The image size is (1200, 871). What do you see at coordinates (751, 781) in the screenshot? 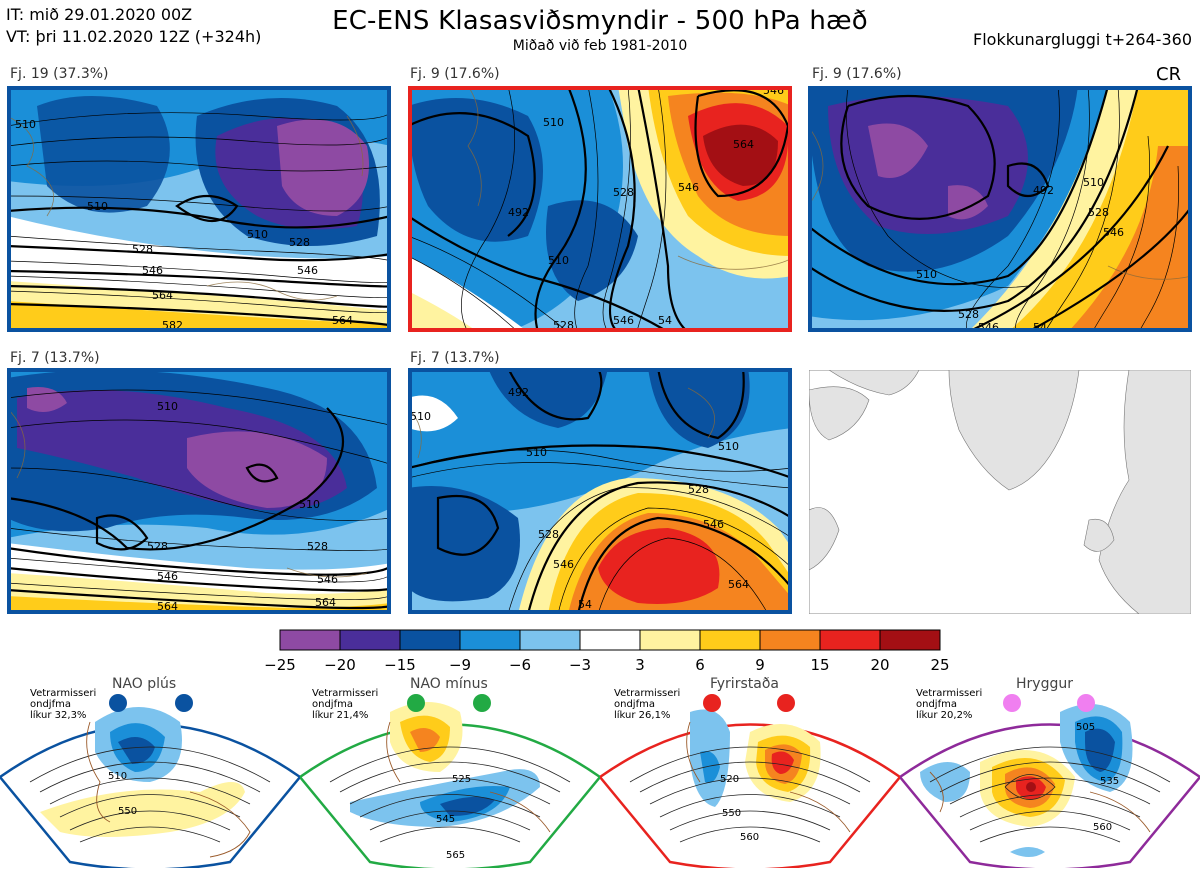
I see `regime-map-blocking: 520 550 560` at bounding box center [751, 781].